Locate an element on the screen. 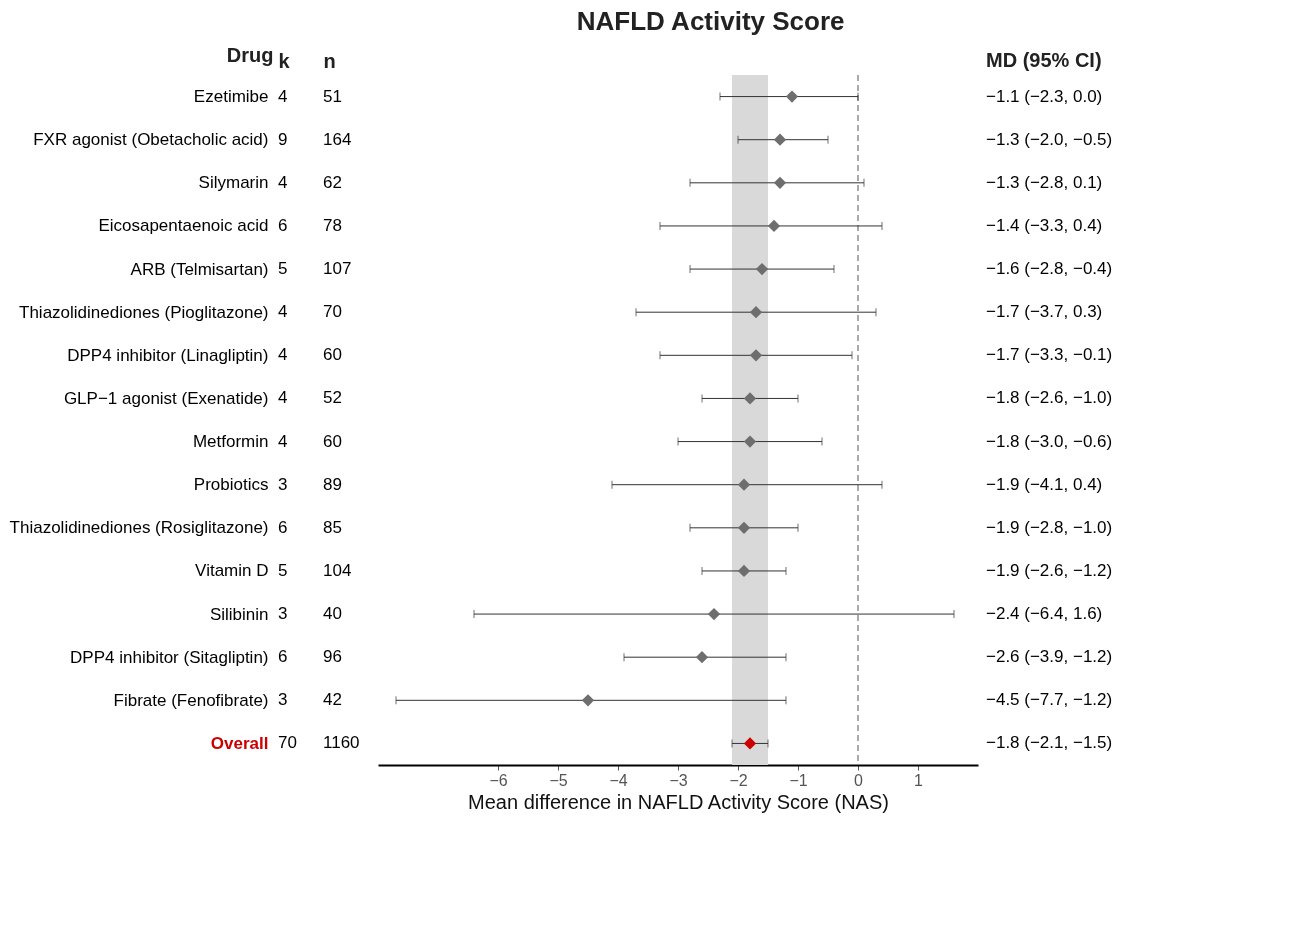  text: −1.8 (−2.6, −1.0) is located at coordinates (1049, 398).